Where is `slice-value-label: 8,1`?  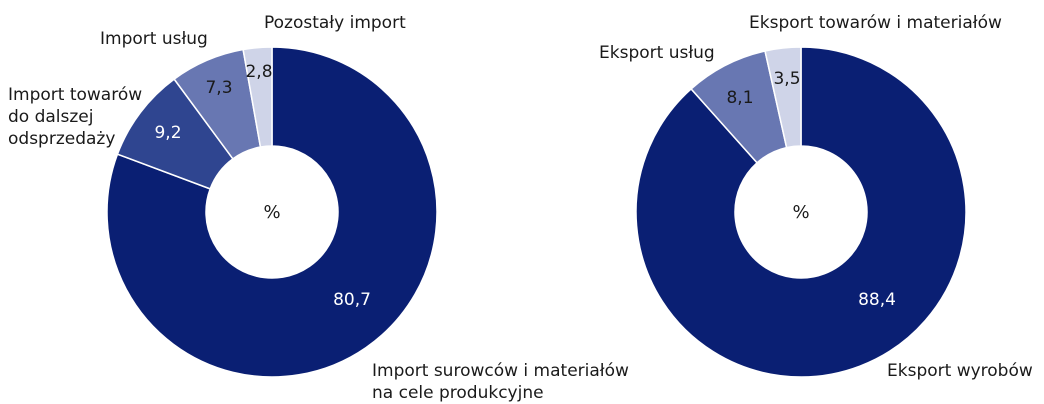
slice-value-label: 8,1 is located at coordinates (739, 98).